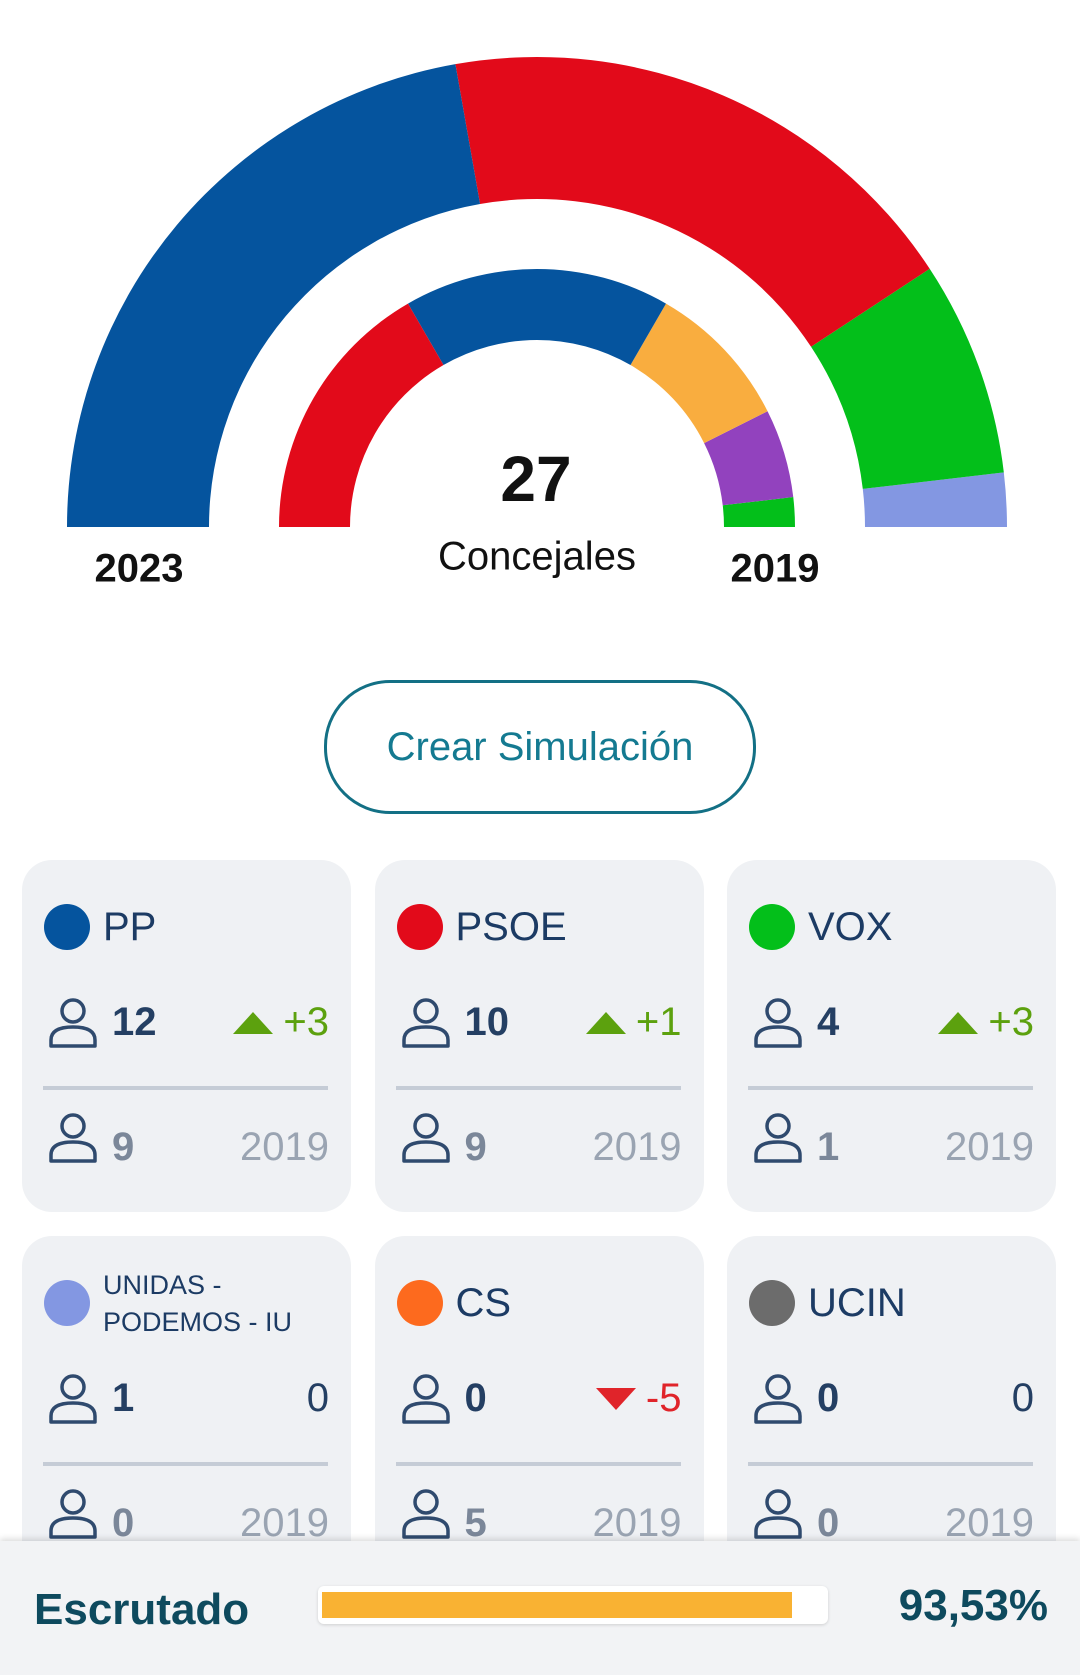  What do you see at coordinates (130, 926) in the screenshot?
I see `party-name: PP` at bounding box center [130, 926].